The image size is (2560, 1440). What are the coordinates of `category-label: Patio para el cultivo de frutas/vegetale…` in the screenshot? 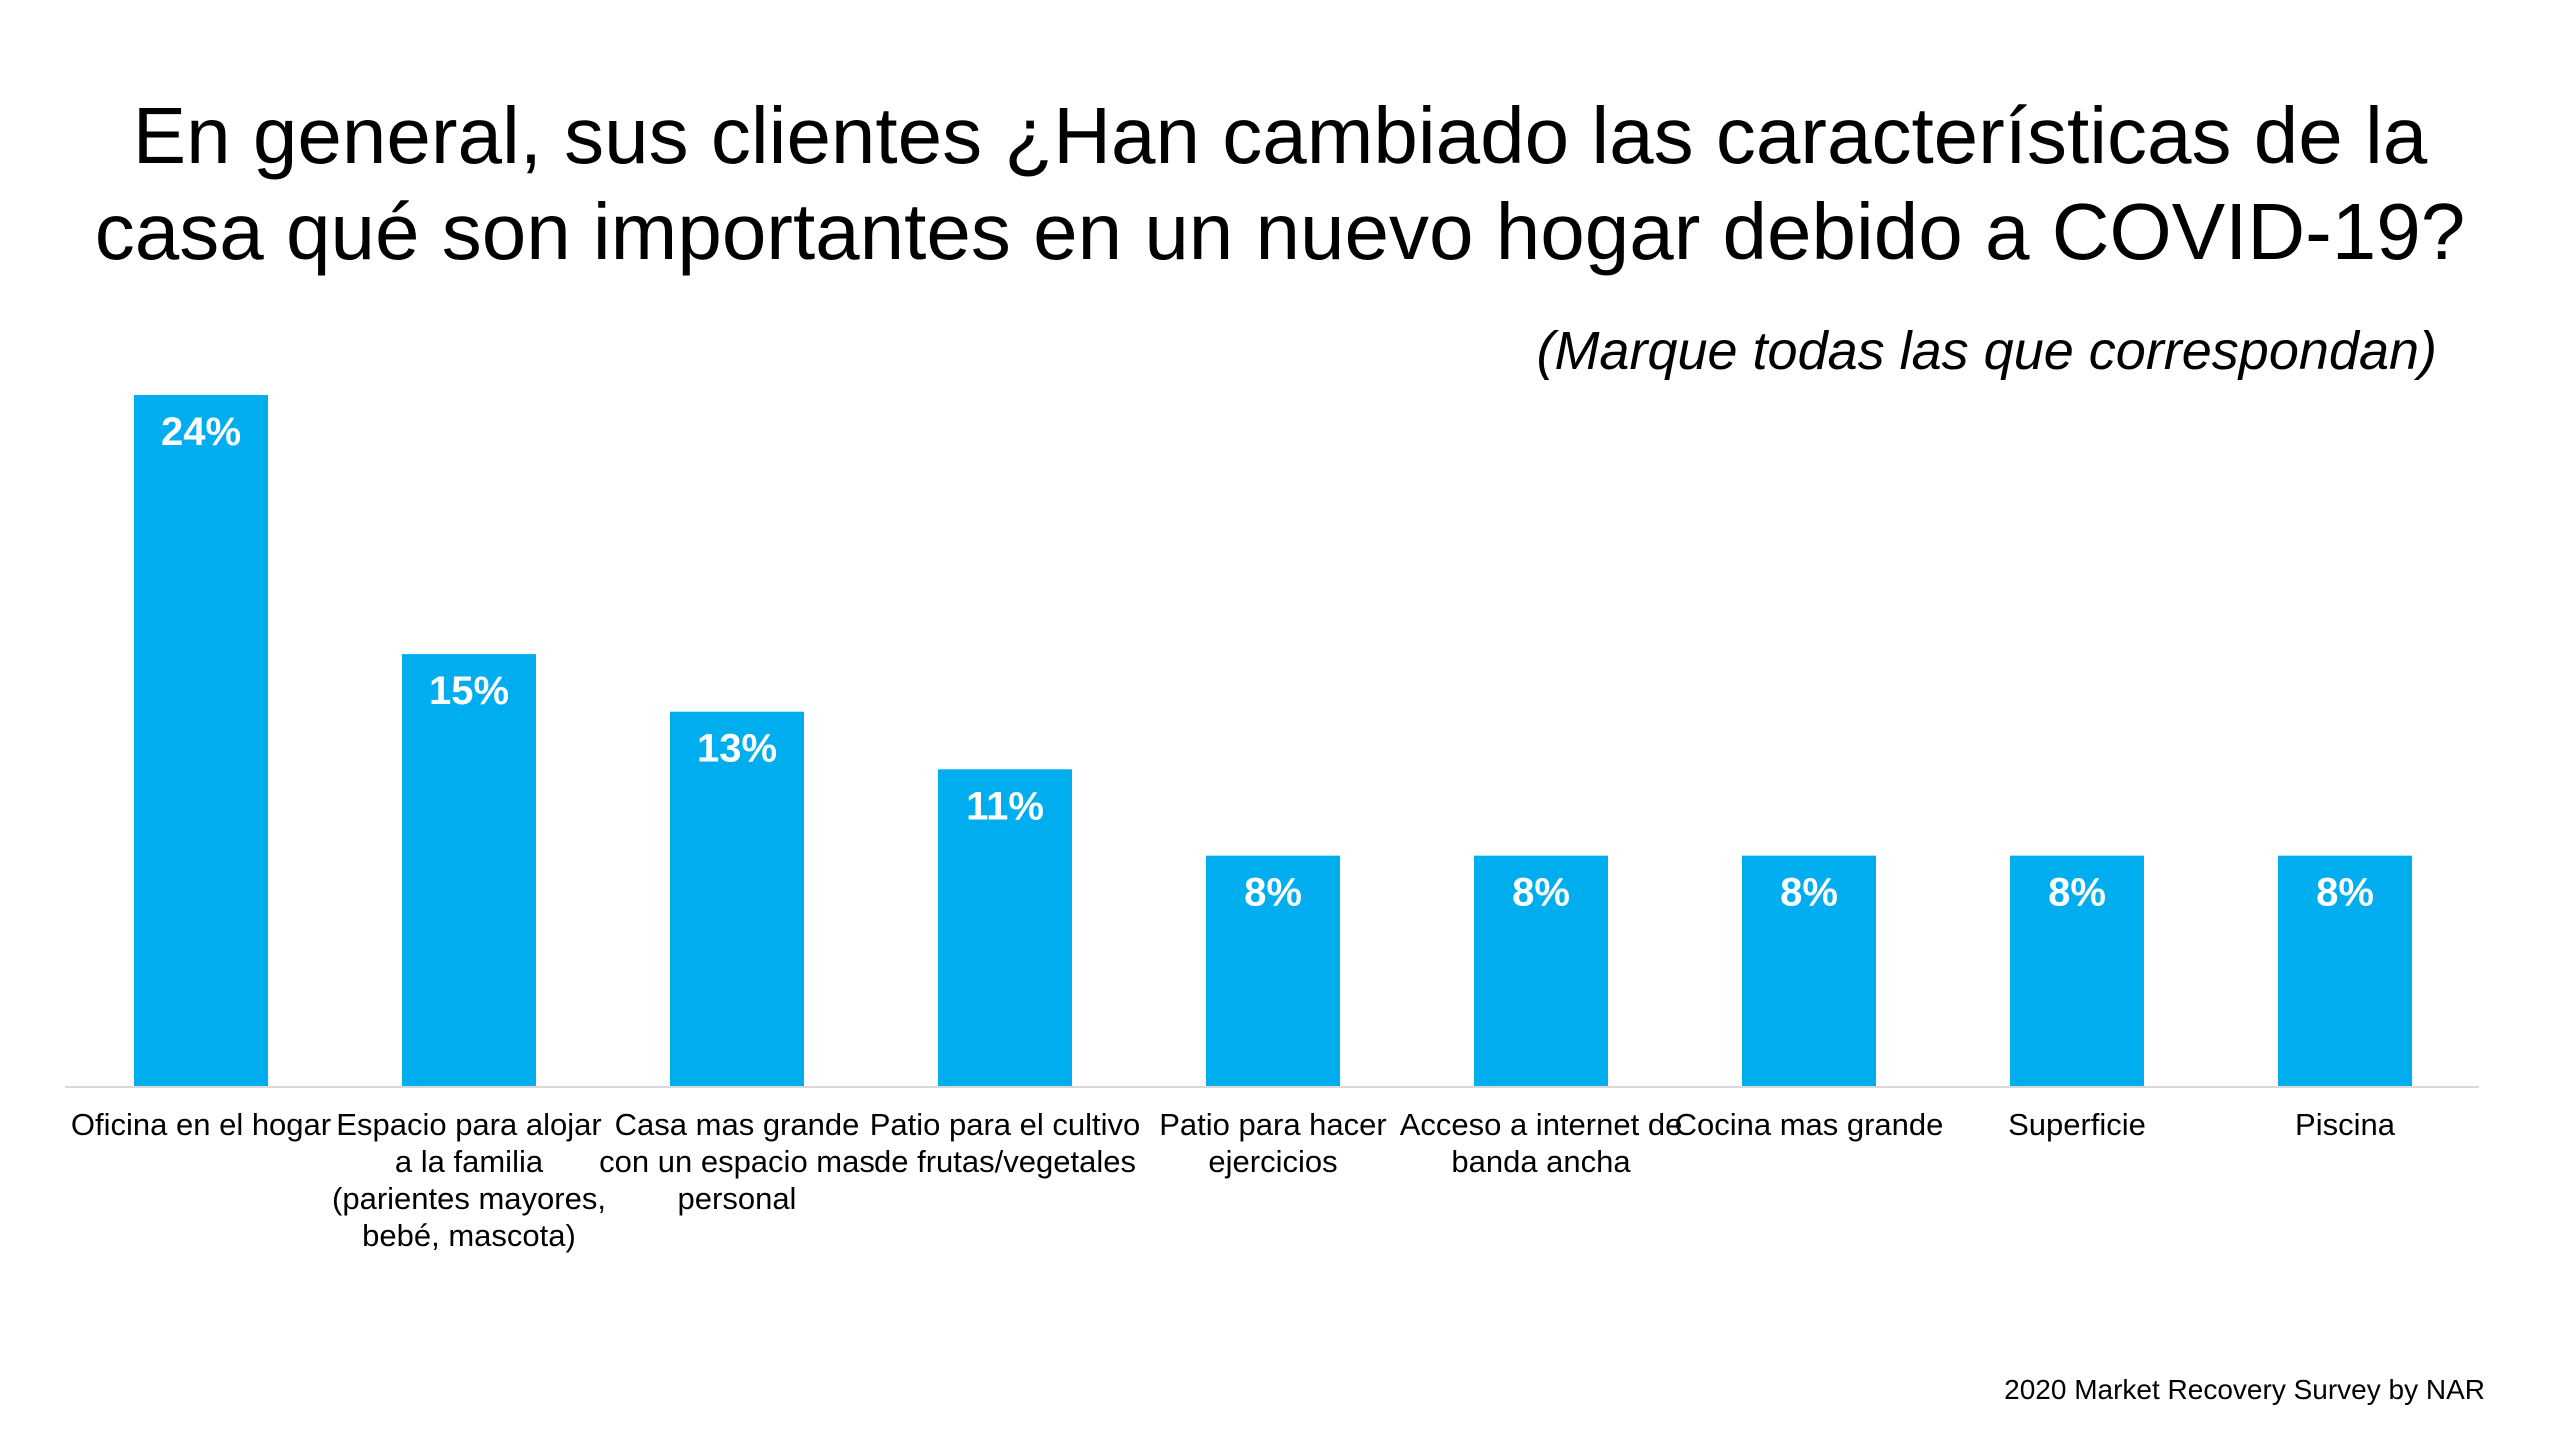 It's located at (1005, 1143).